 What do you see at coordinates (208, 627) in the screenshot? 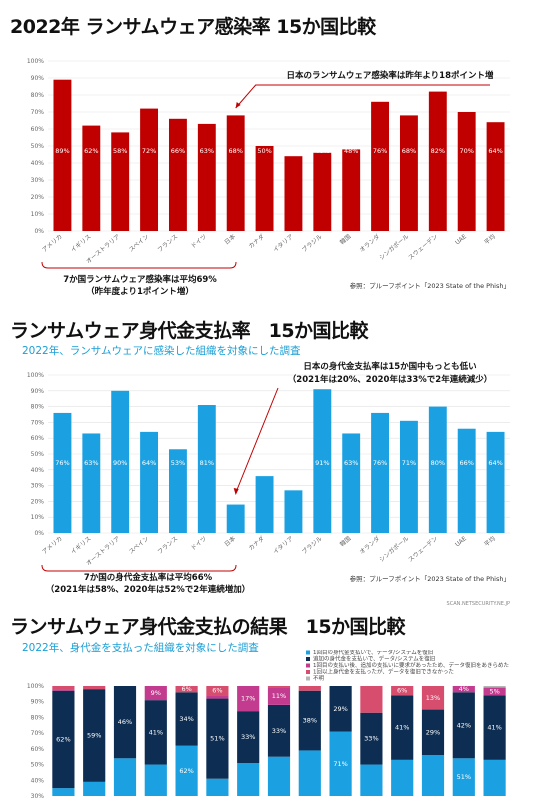
I see `chart3-title: ランサムウェア身代金支払の結果 15か国比較` at bounding box center [208, 627].